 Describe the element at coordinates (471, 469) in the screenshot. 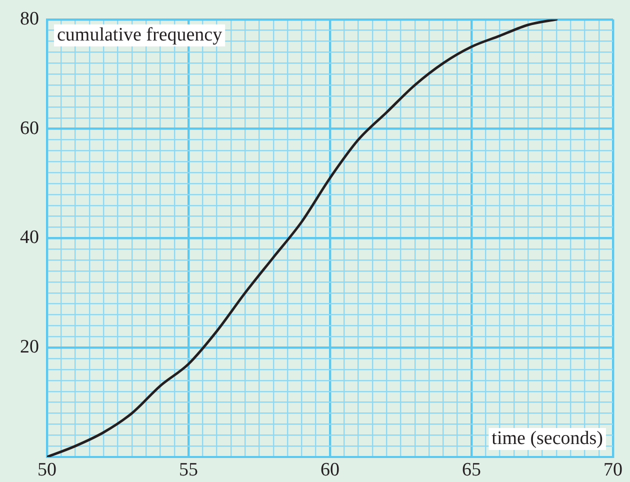

I see `x-tick-label: 65` at that location.